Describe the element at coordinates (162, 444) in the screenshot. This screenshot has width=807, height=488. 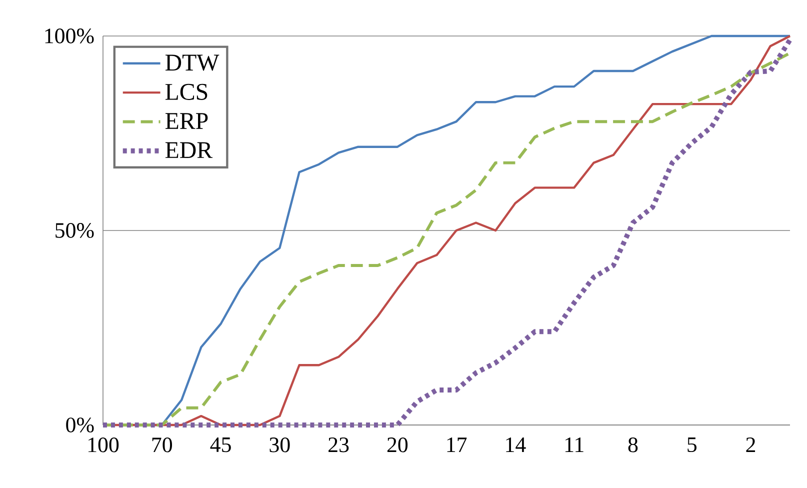
I see `x-tick-label: 70` at that location.